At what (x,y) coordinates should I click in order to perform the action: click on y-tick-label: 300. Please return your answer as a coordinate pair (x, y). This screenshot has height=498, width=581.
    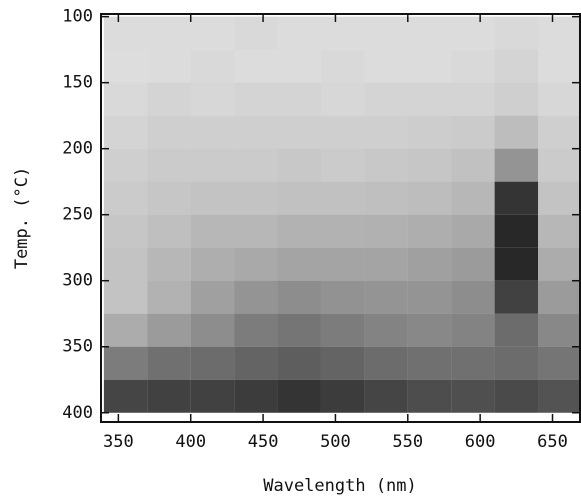
    Looking at the image, I should click on (77, 281).